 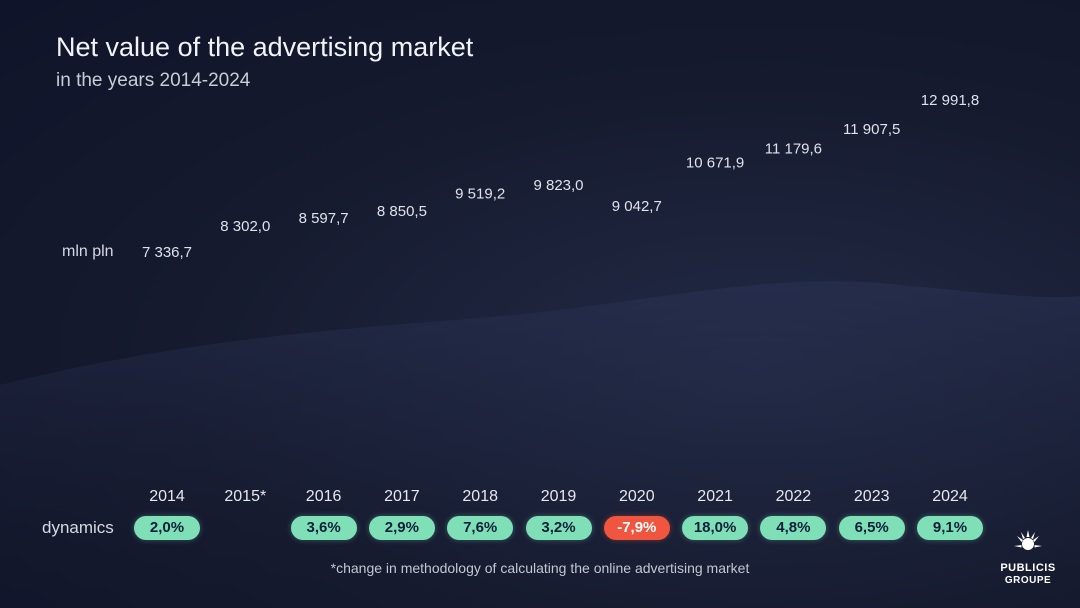 I want to click on category-label: 2021, so click(x=715, y=496).